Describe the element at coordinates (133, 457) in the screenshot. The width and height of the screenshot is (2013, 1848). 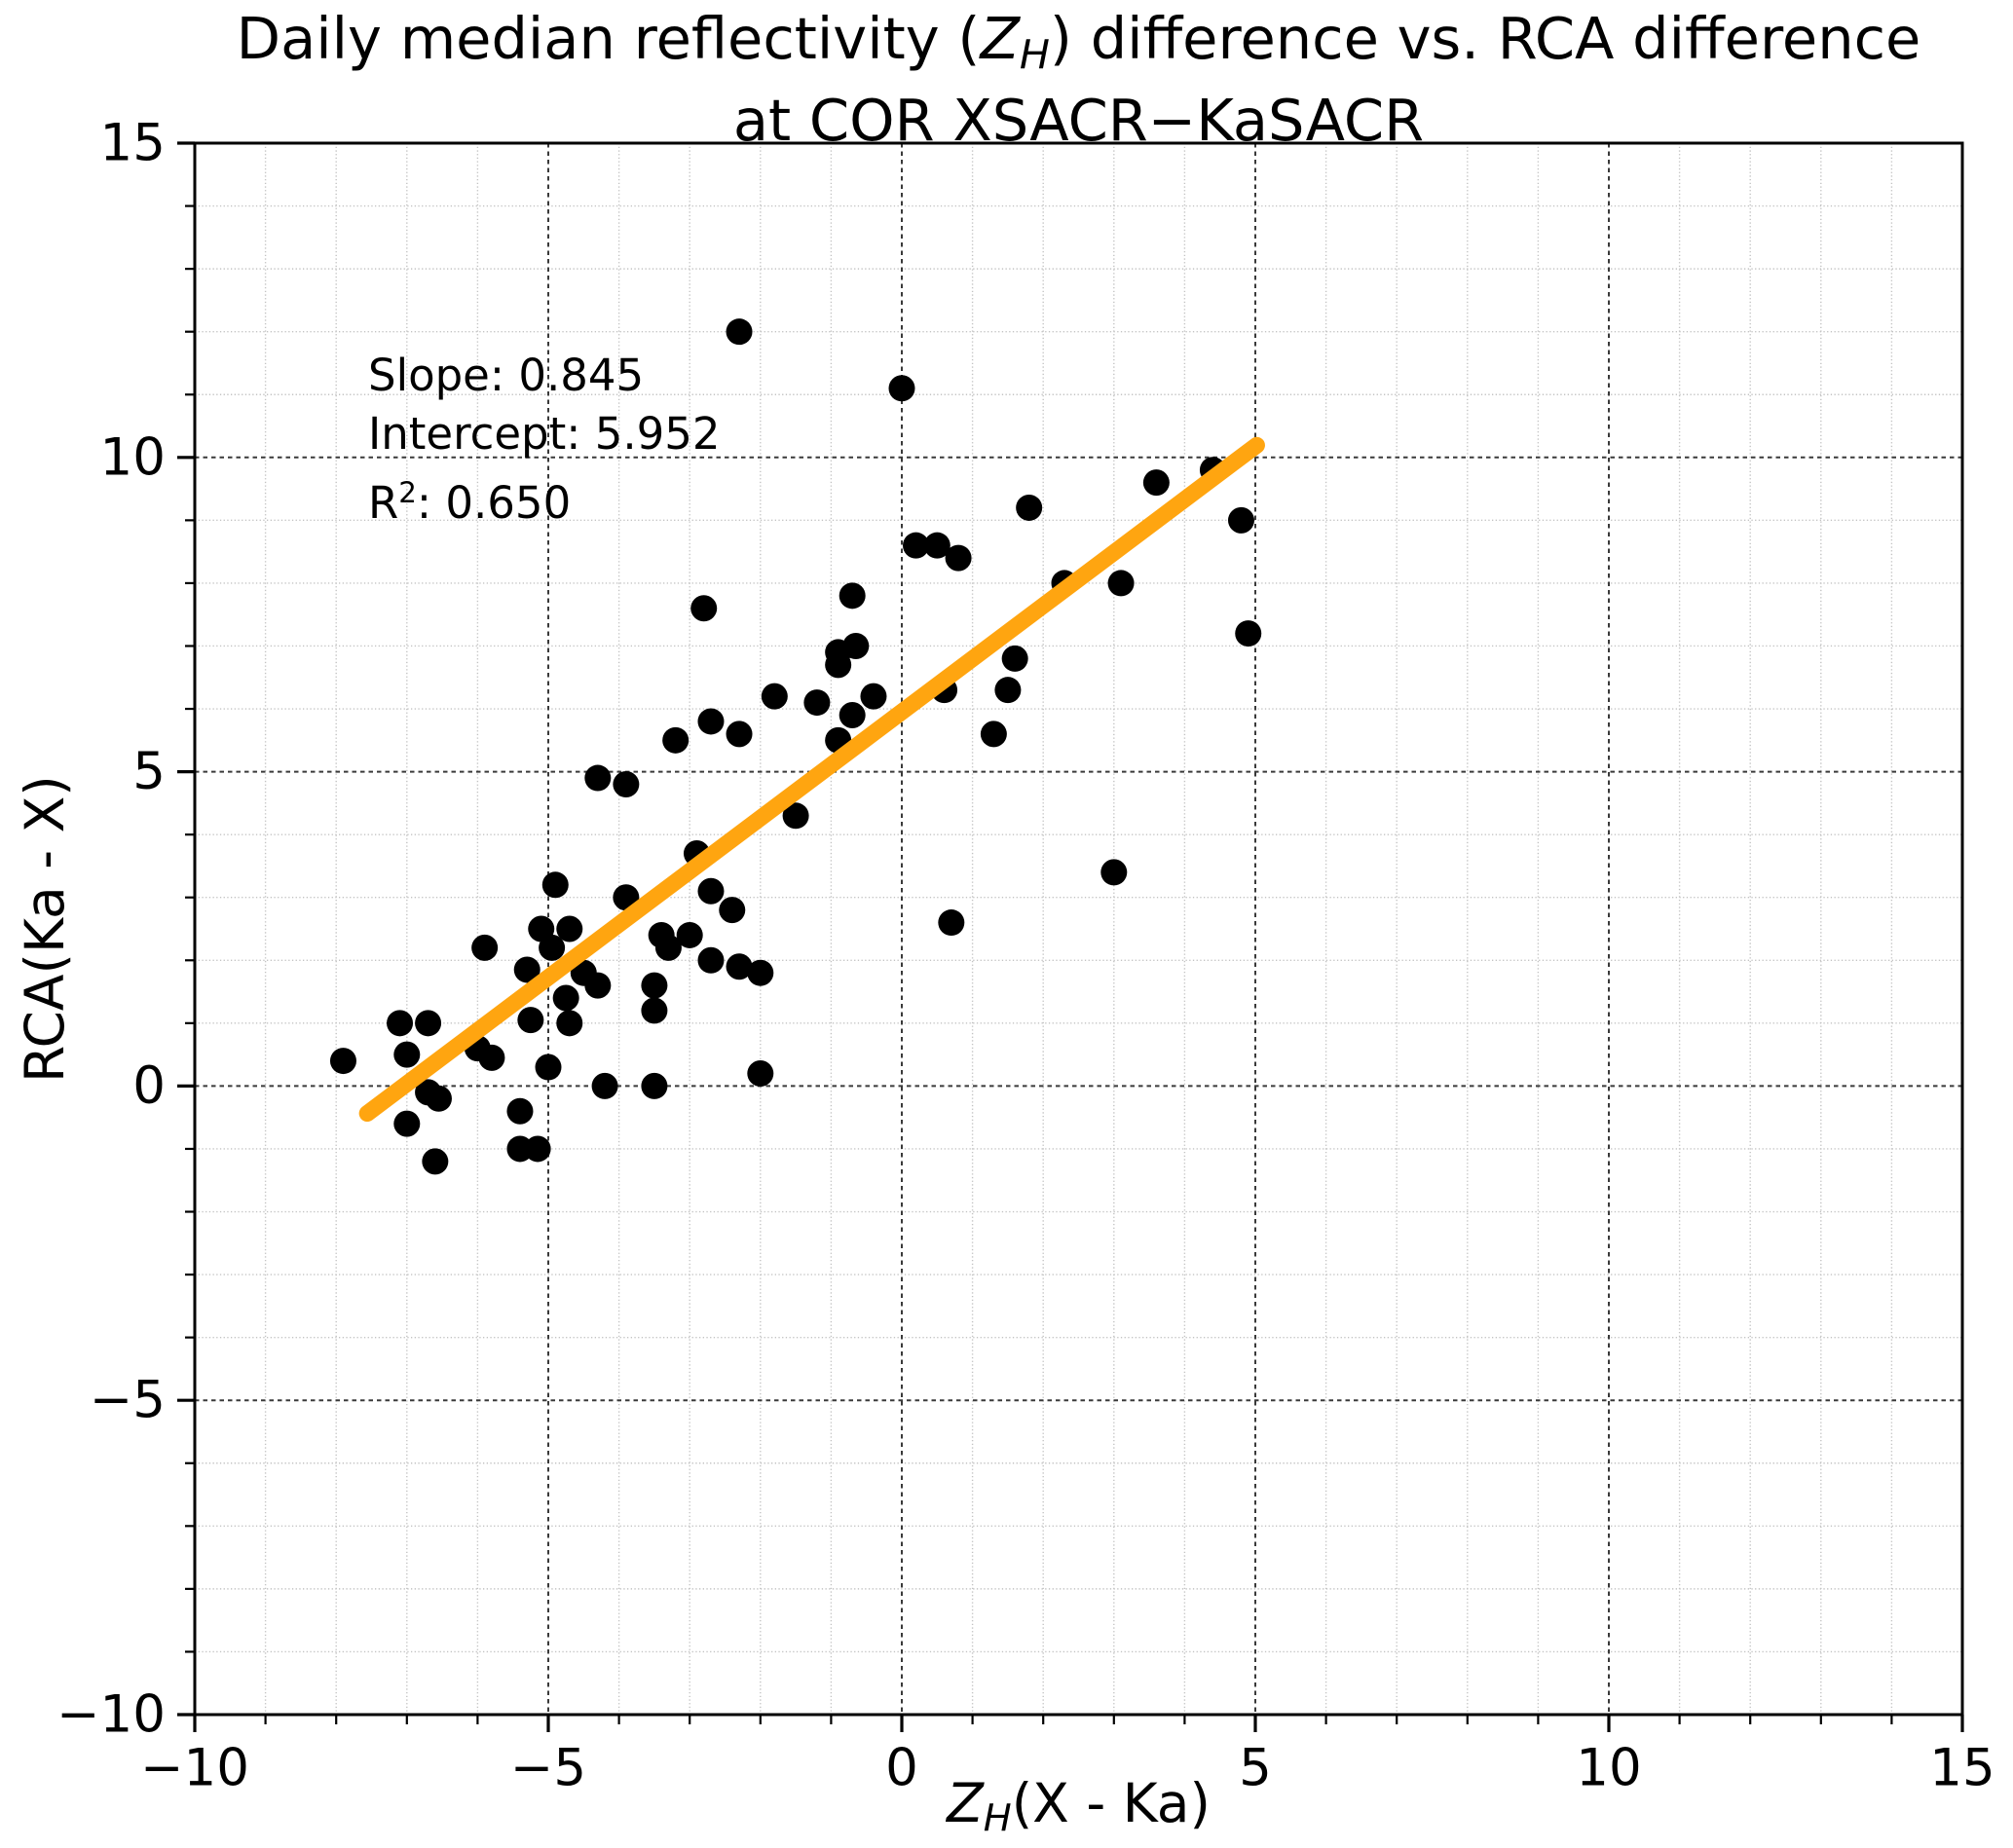
I see `y-tick-label: 10` at that location.